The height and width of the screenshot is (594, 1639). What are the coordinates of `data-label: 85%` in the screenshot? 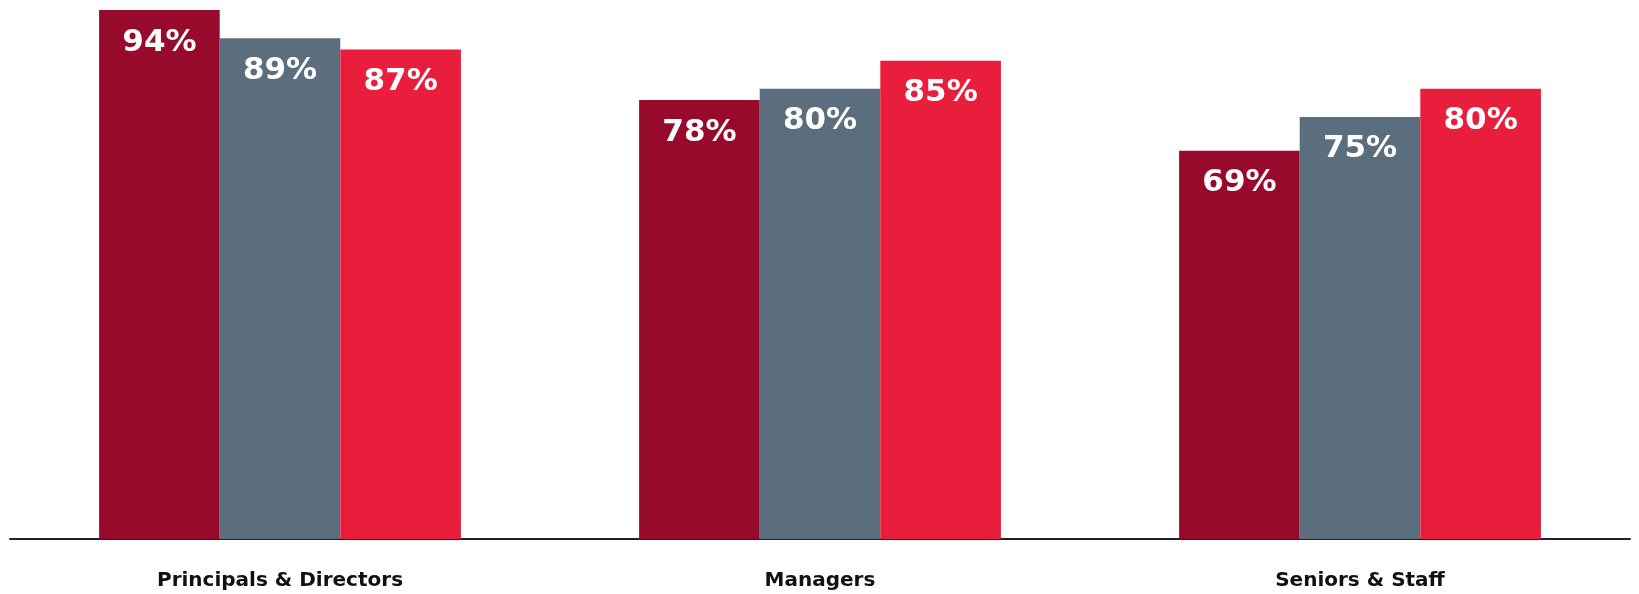 It's located at (940, 90).